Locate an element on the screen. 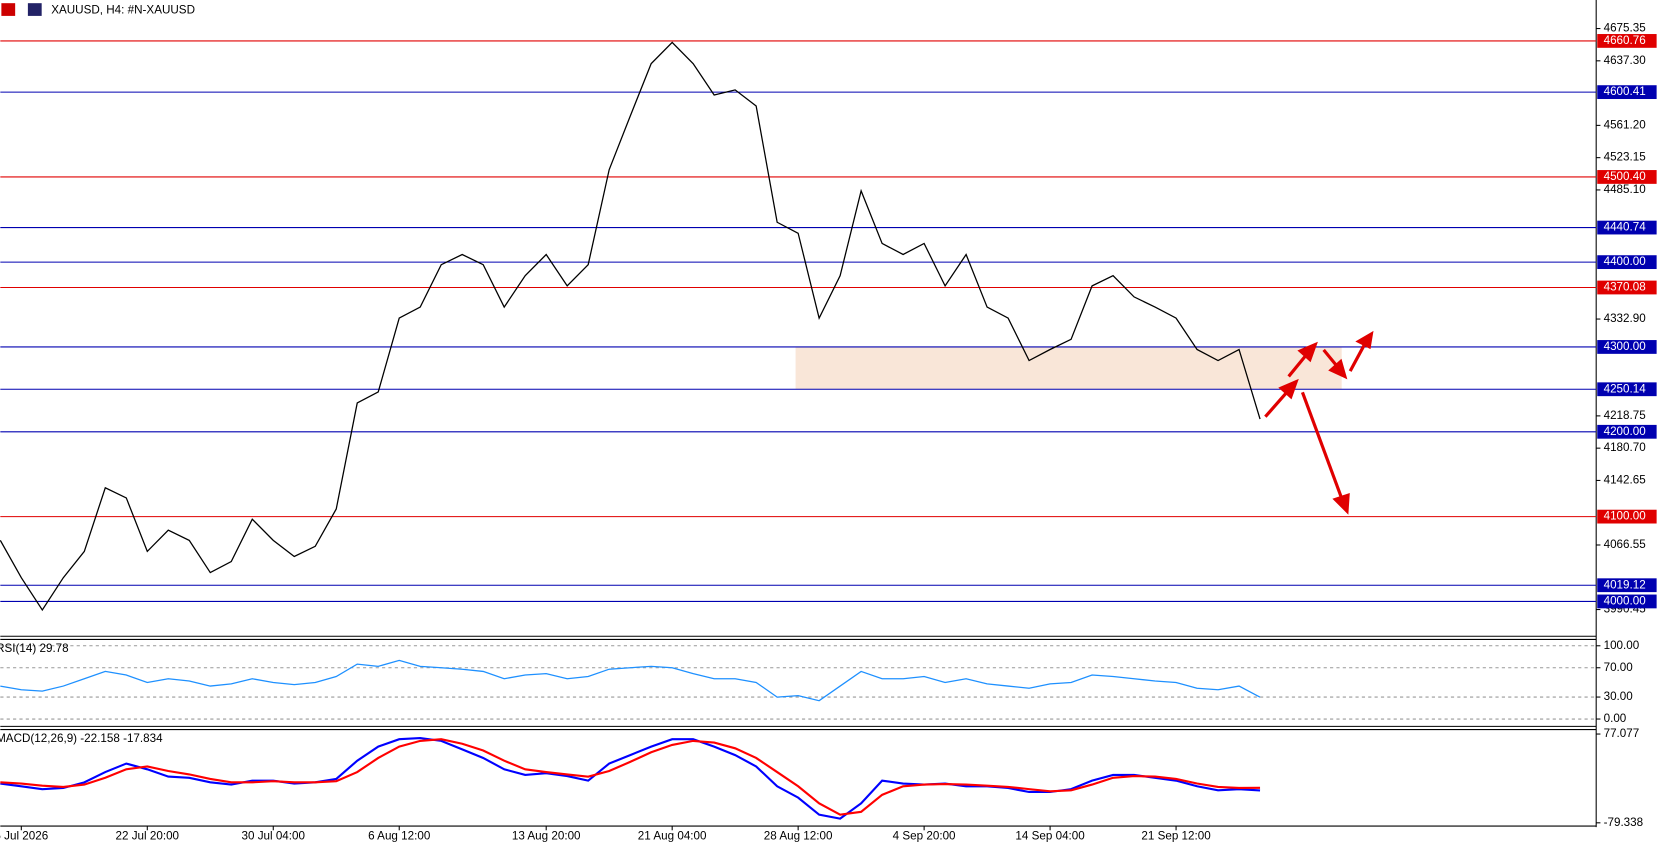 The height and width of the screenshot is (843, 1658). x-tick-label: 6 Aug 12:00 is located at coordinates (399, 836).